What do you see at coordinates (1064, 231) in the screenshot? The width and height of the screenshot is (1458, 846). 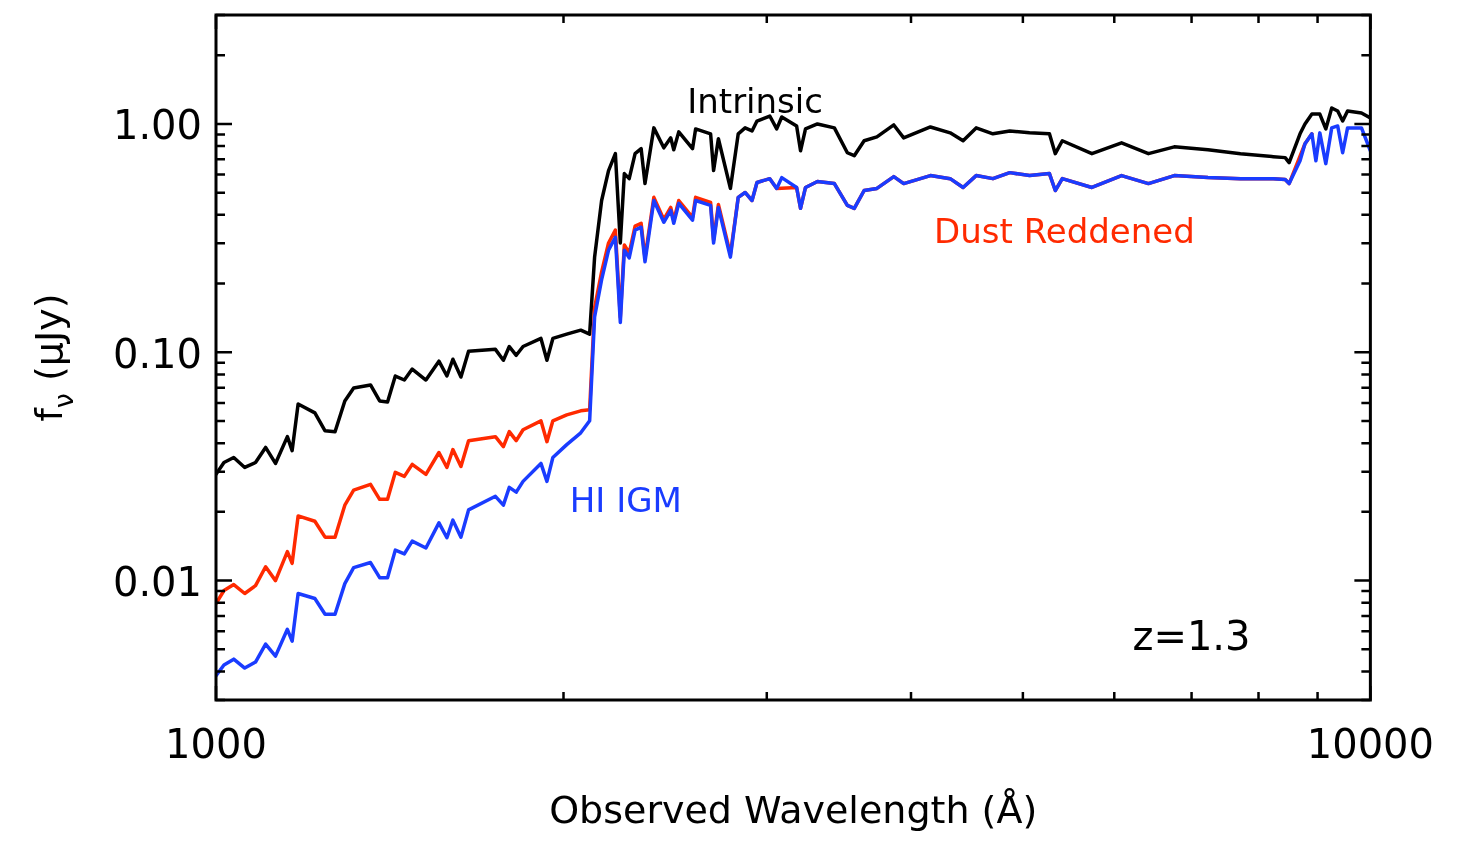 I see `series-label: Dust Reddened` at bounding box center [1064, 231].